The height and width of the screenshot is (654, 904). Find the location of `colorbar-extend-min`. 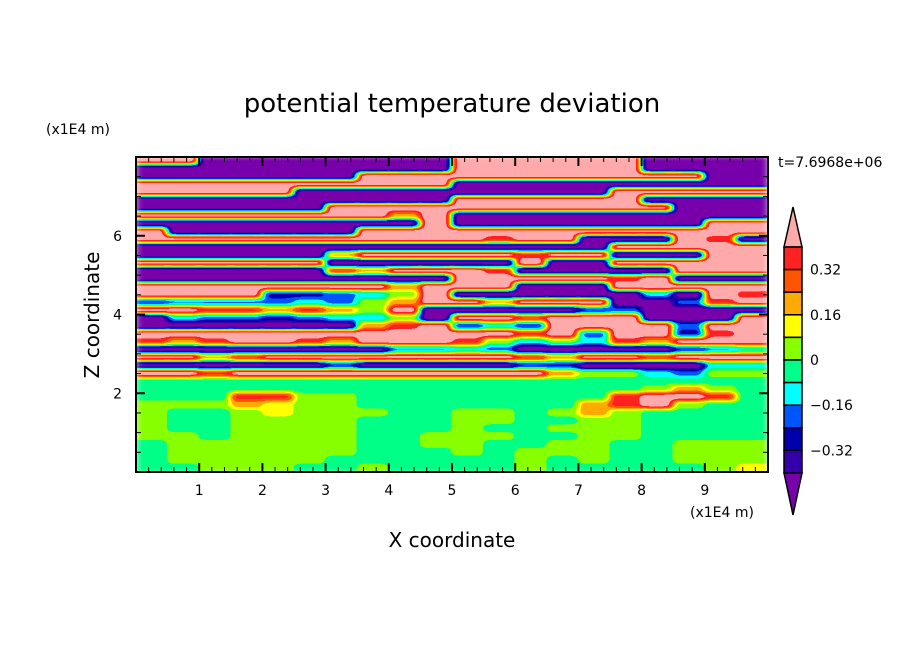

colorbar-extend-min is located at coordinates (793, 494).